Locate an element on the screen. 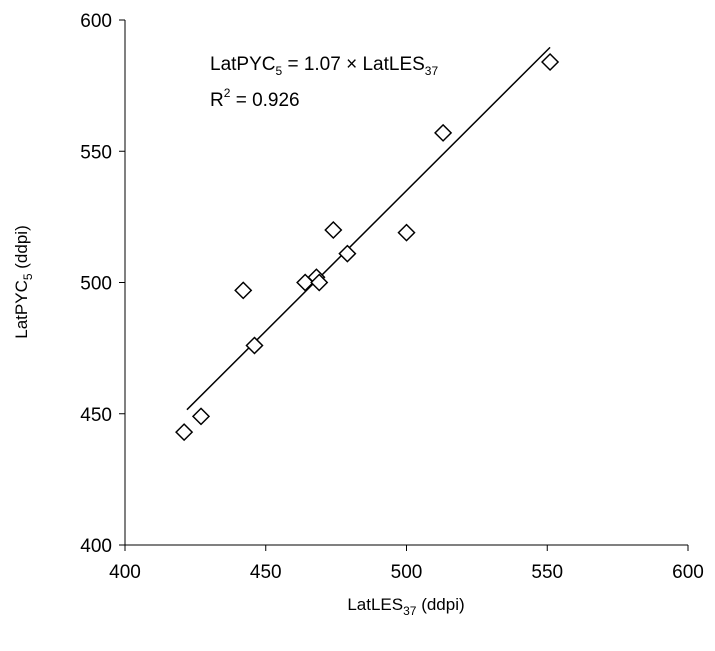  x-axis-title: LatLES37 (ddpi) is located at coordinates (405, 606).